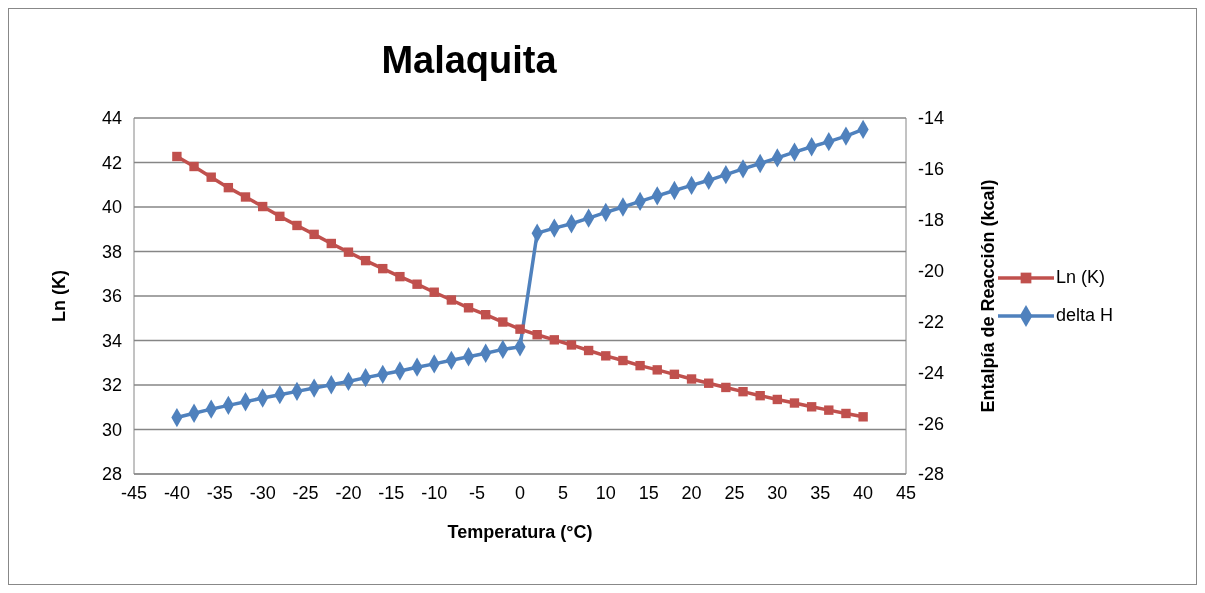 This screenshot has width=1205, height=593. Describe the element at coordinates (111, 207) in the screenshot. I see `y-tick-label: 40` at that location.